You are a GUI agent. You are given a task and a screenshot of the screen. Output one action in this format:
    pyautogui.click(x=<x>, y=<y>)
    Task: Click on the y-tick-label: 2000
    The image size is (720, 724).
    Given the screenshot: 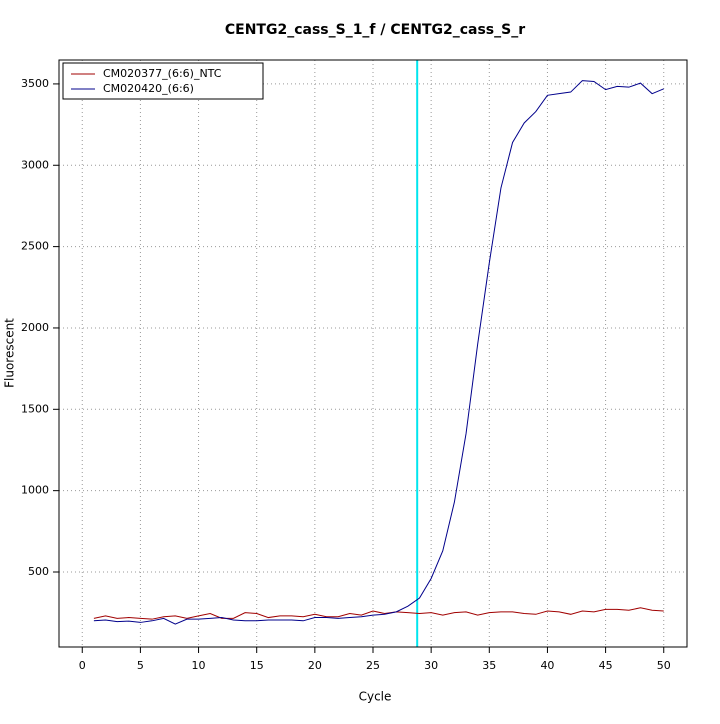 What is the action you would take?
    pyautogui.click(x=35, y=327)
    